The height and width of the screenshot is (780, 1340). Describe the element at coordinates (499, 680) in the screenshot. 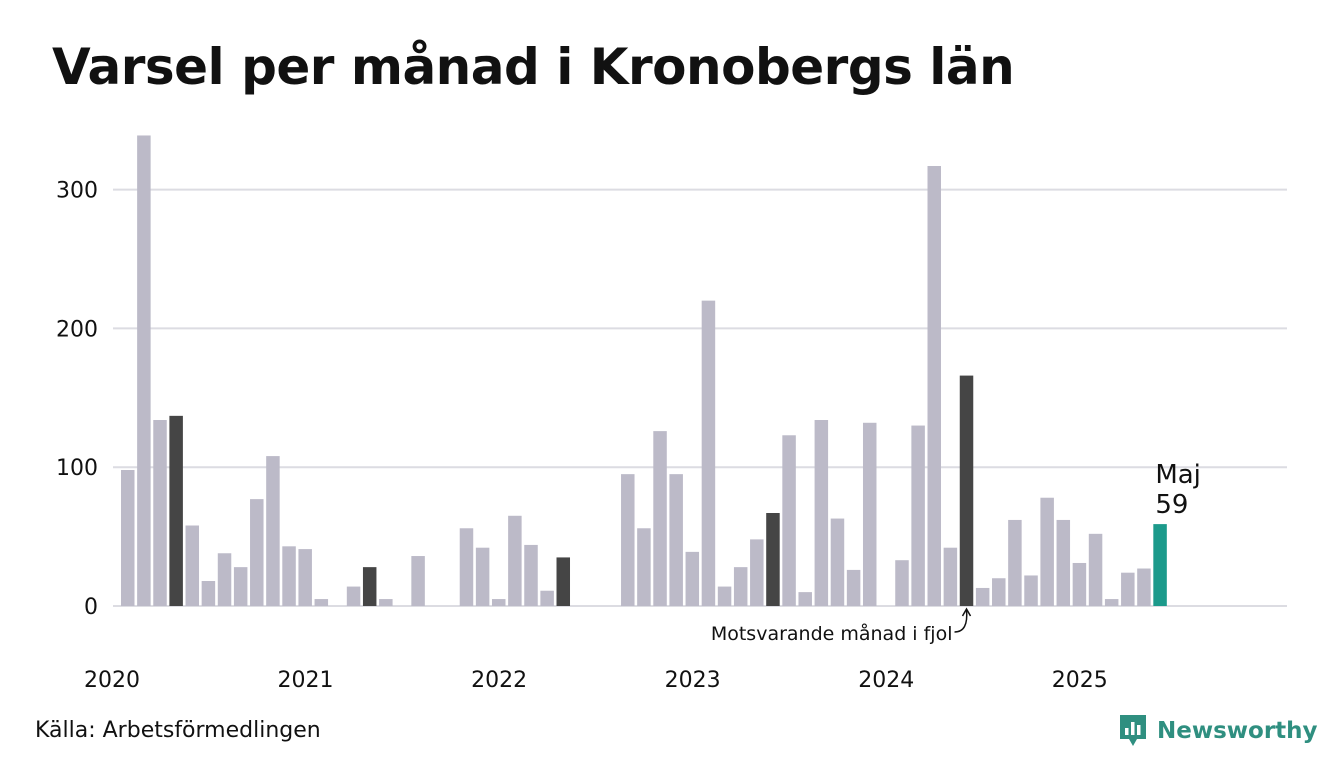

I see `x-tick-label: 2022` at that location.